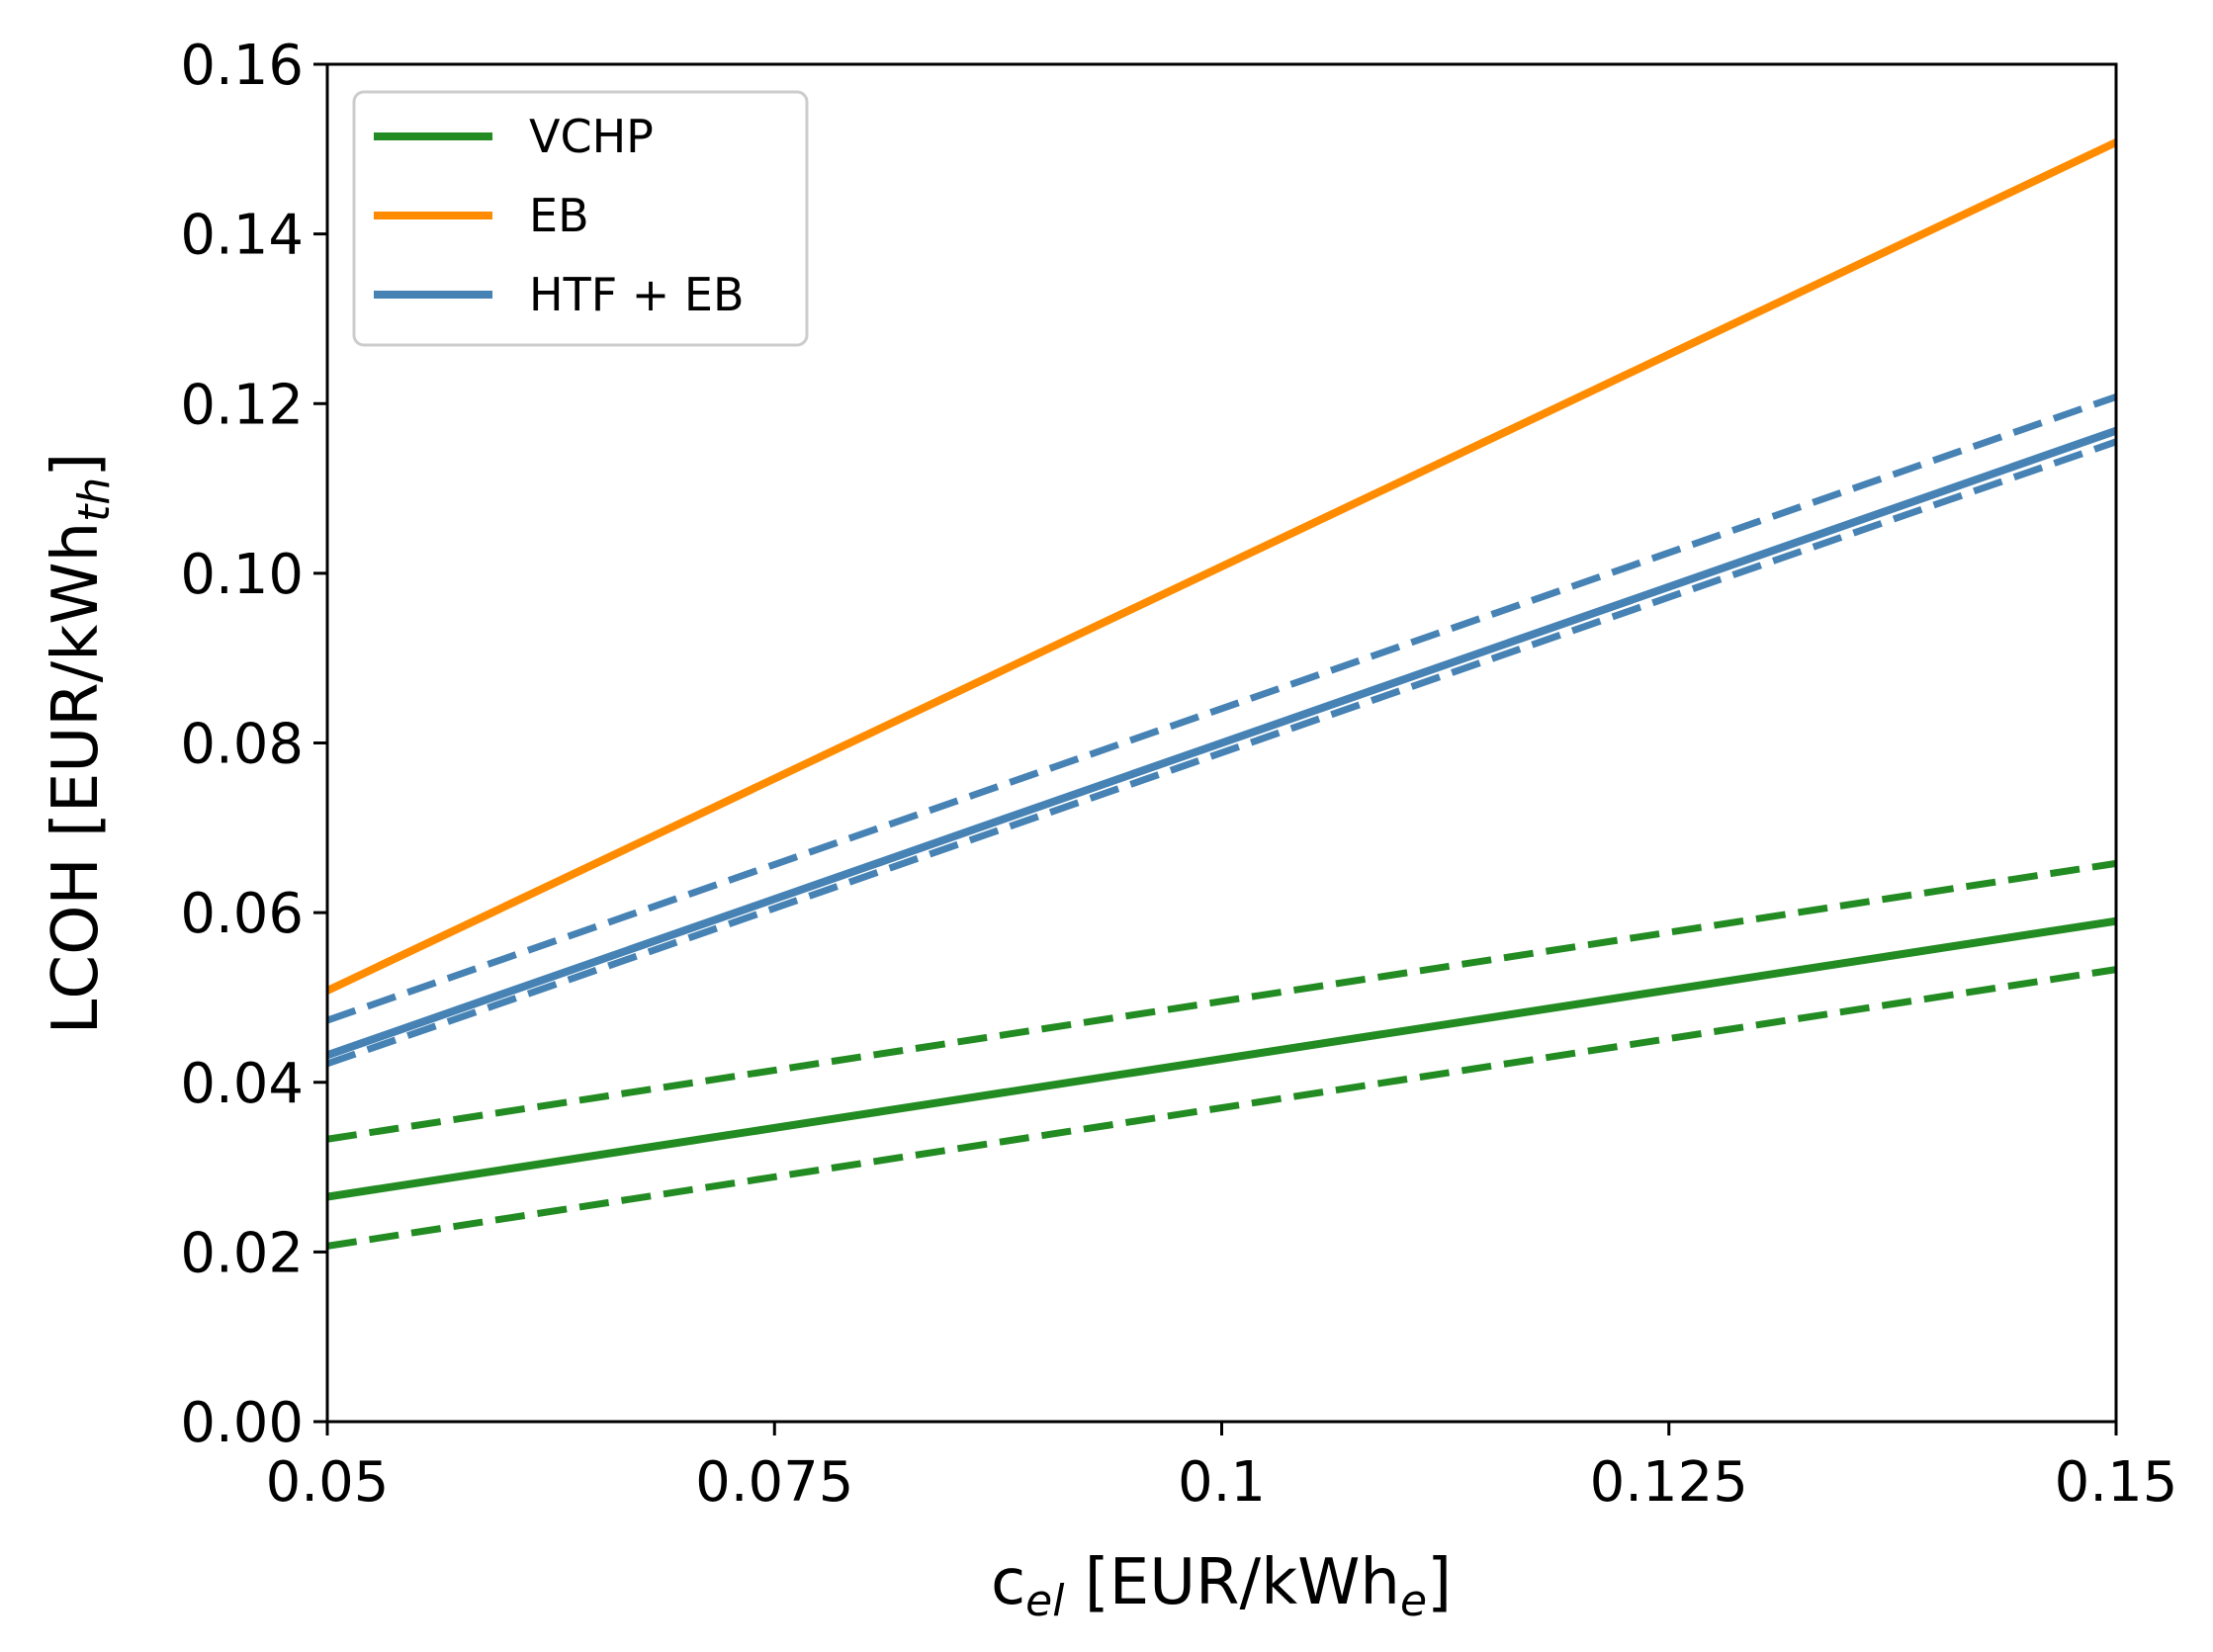 This screenshot has height=1652, width=2213. I want to click on x-tick-label: 0.1, so click(1222, 1482).